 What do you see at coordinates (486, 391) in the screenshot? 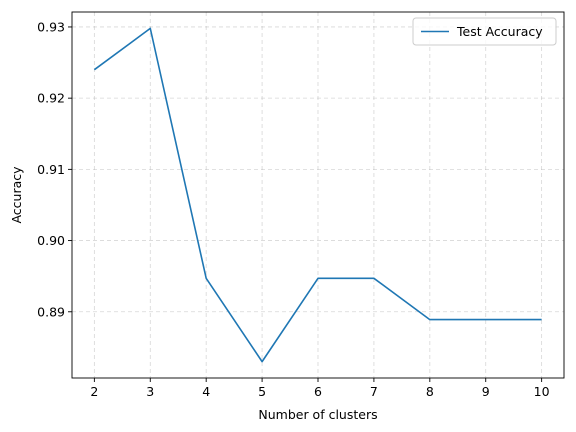
I see `x-tick-label: 9` at bounding box center [486, 391].